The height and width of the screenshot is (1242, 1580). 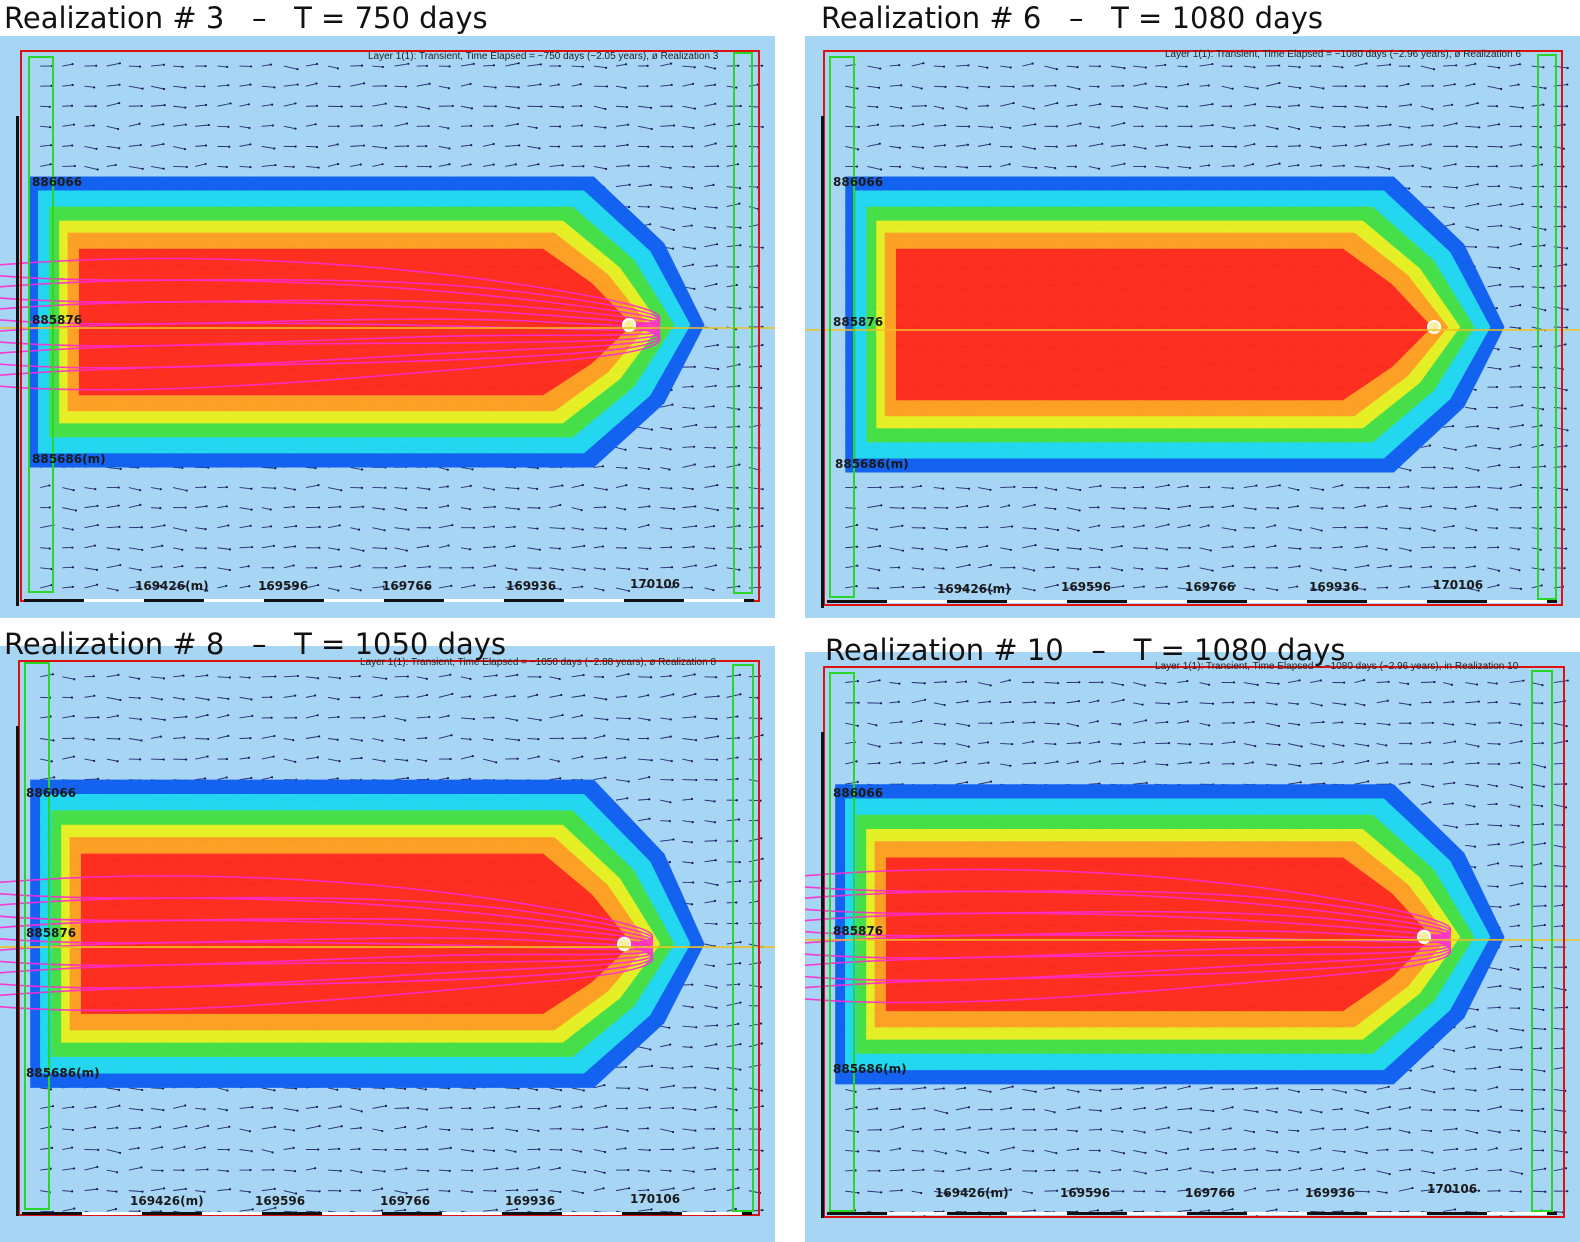 I want to click on panel-title: Realization # 6 – T = 1080 days, so click(x=1072, y=18).